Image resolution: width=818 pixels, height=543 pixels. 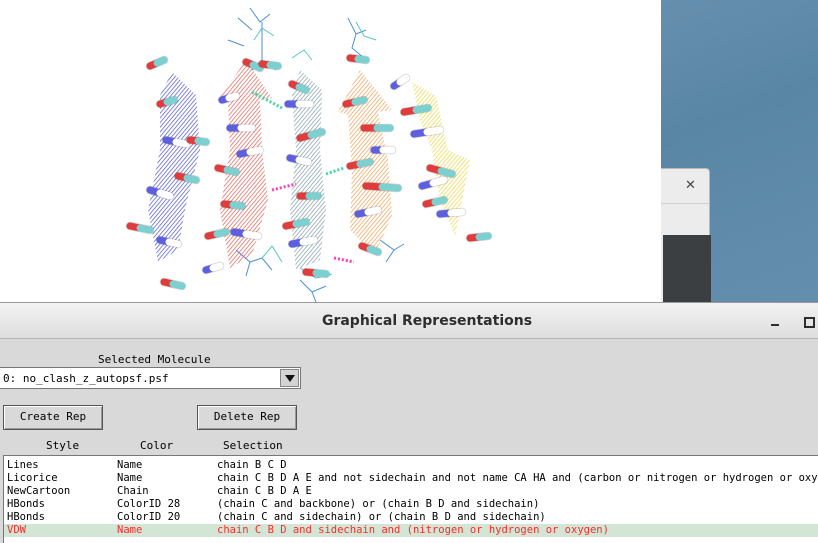 What do you see at coordinates (23, 465) in the screenshot?
I see `rep-style: Lines` at bounding box center [23, 465].